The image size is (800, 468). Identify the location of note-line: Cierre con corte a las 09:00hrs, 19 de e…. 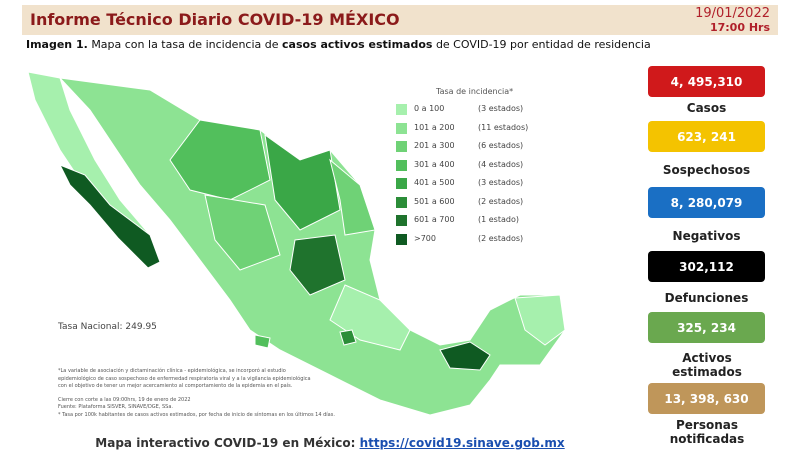
(124, 399).